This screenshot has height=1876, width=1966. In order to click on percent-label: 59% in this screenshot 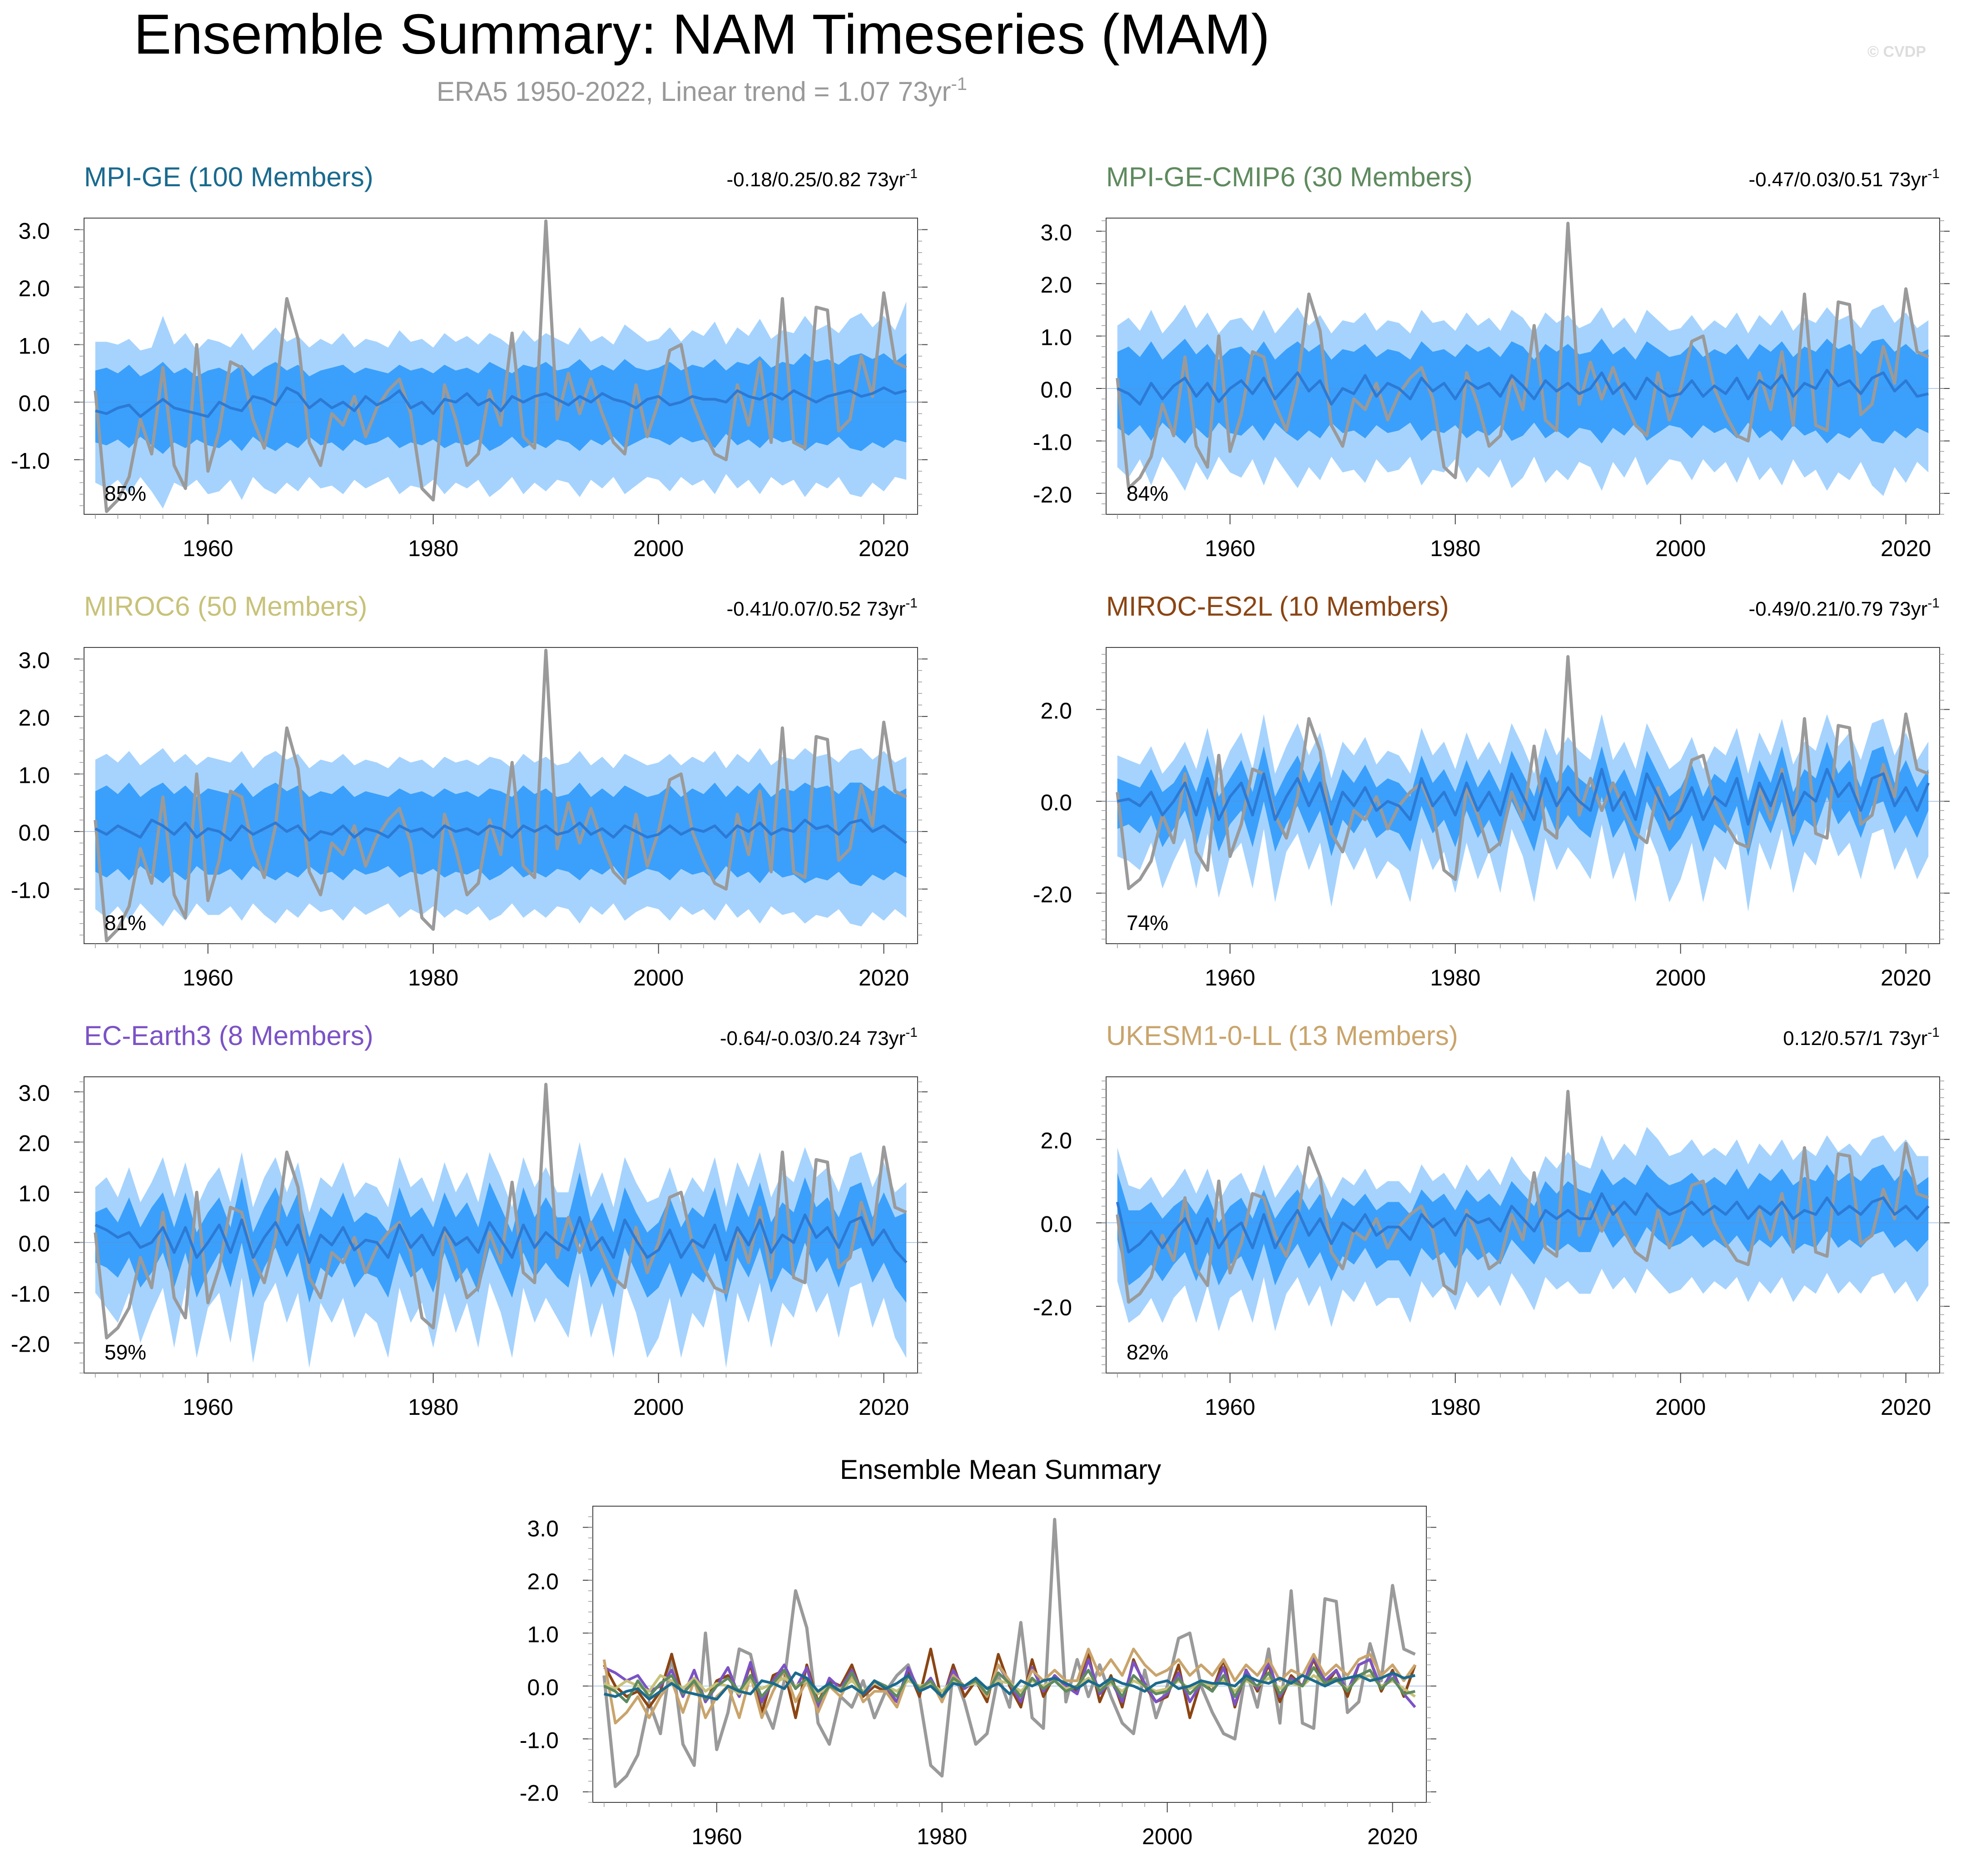, I will do `click(125, 1352)`.